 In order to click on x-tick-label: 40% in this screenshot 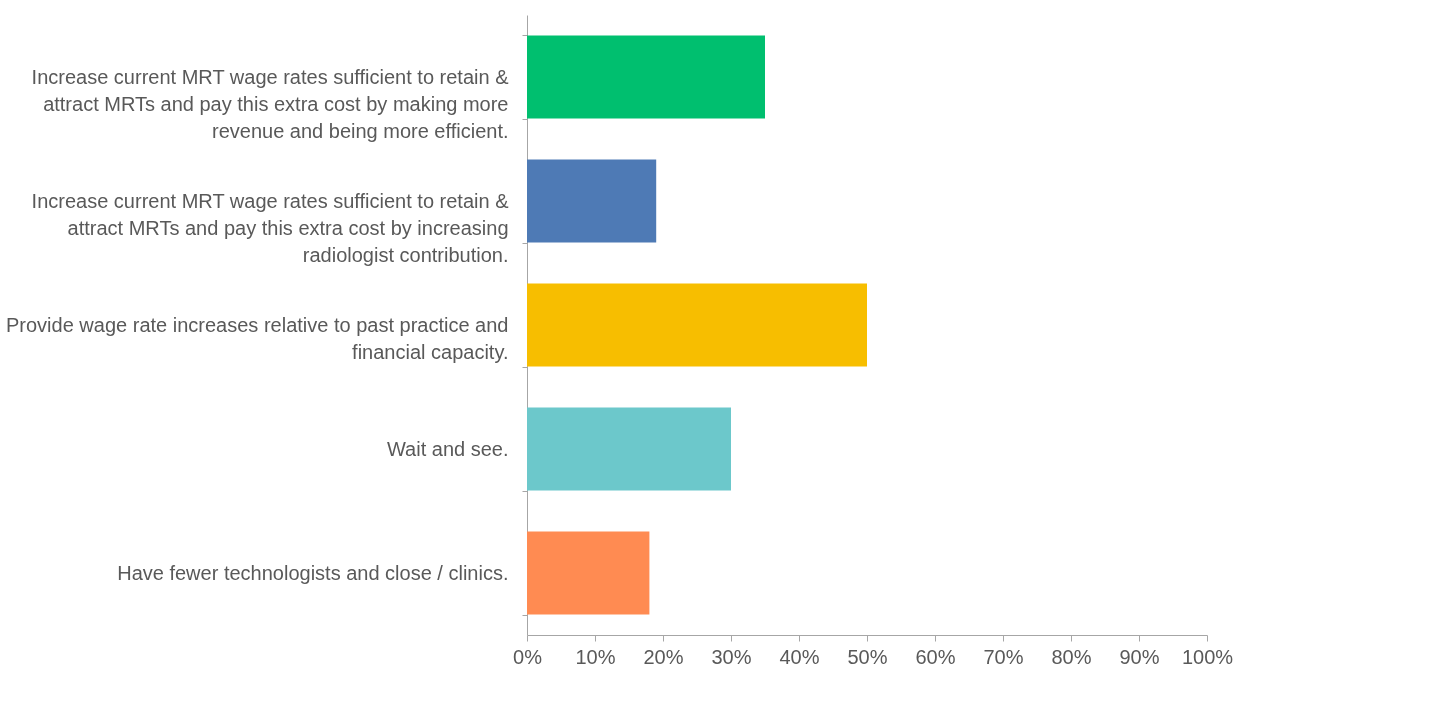, I will do `click(799, 656)`.